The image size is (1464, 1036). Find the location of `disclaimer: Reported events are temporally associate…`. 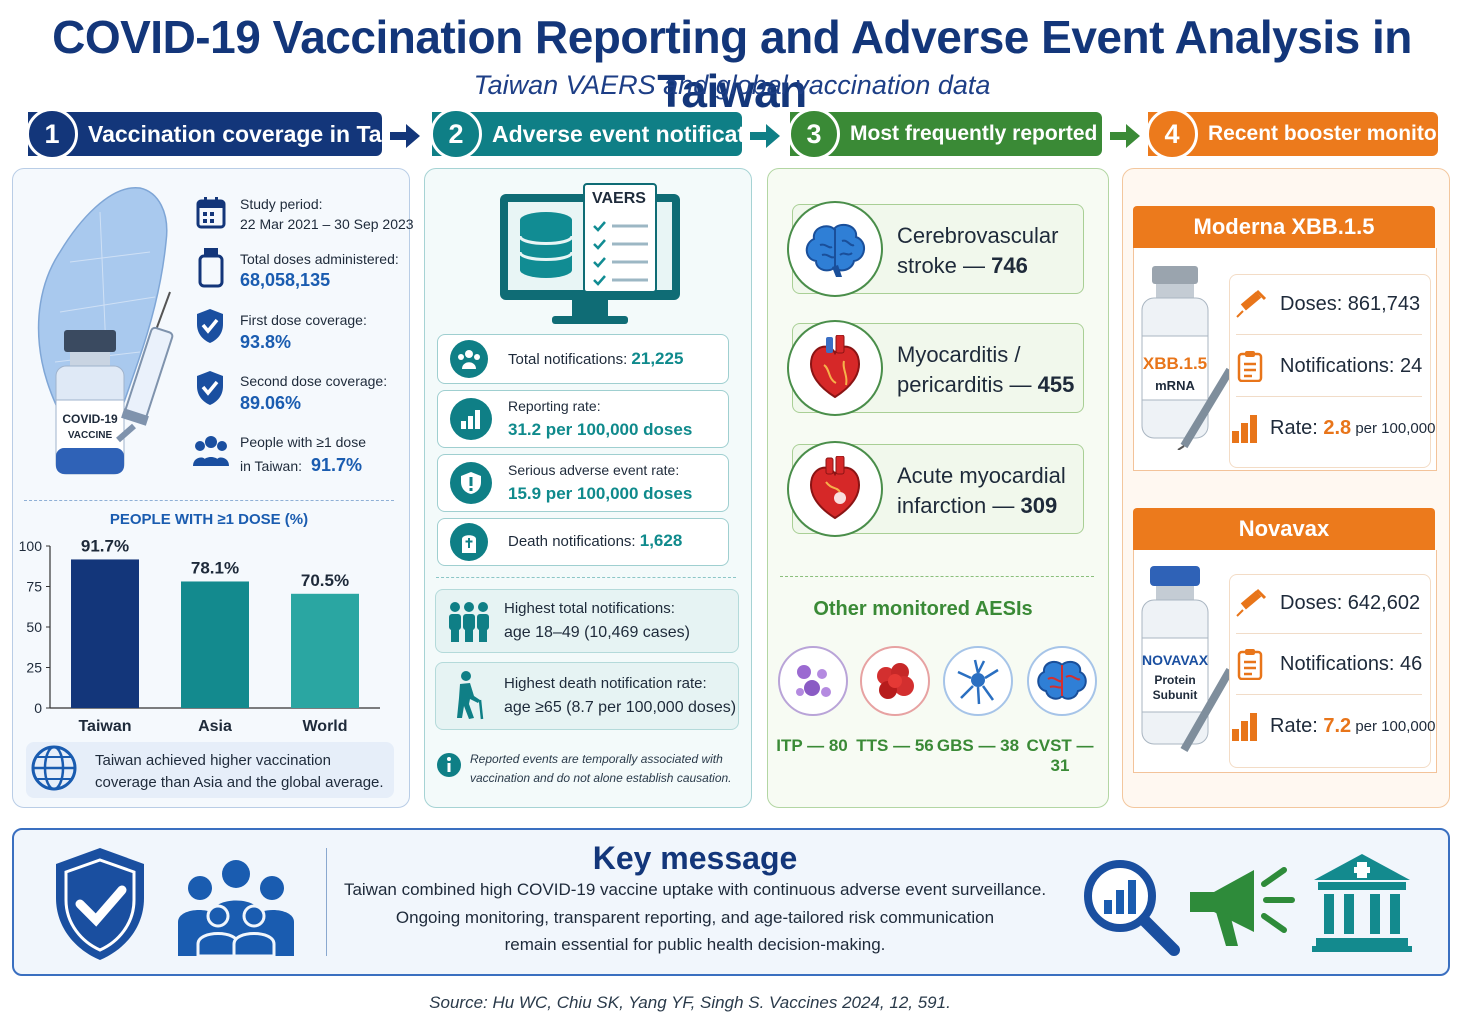

disclaimer: Reported events are temporally associate… is located at coordinates (601, 768).